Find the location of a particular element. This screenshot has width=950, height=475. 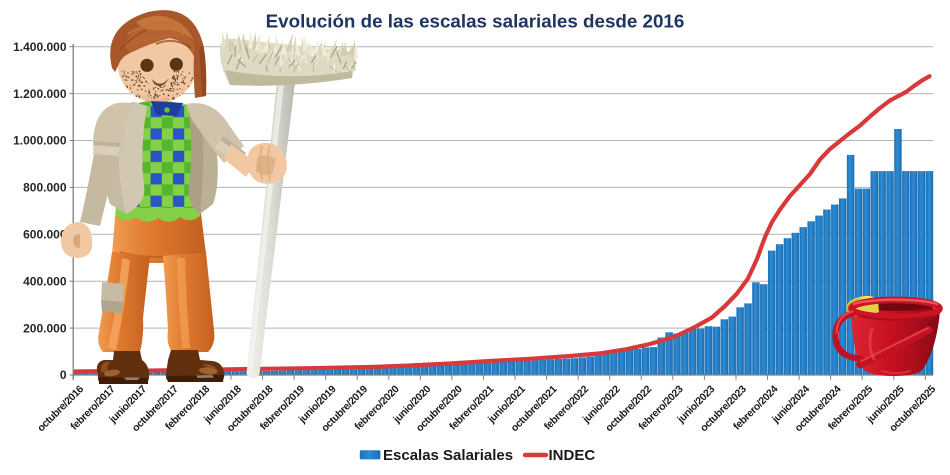

svg-text: 1.000.000 is located at coordinates (40, 141).